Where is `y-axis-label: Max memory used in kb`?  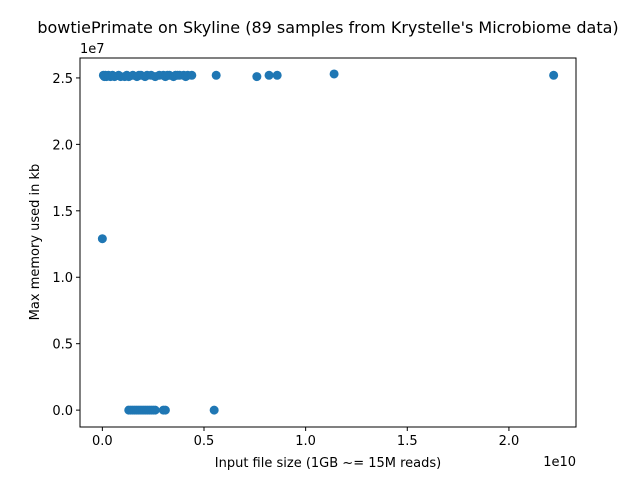
y-axis-label: Max memory used in kb is located at coordinates (35, 242).